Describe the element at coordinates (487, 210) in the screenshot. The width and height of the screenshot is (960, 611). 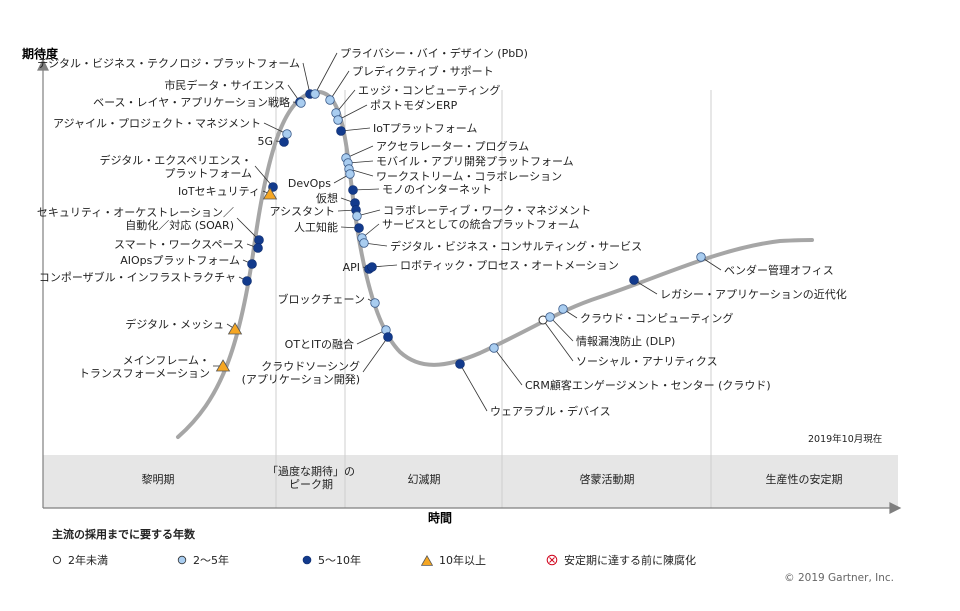
I see `data-point-label: コラボレーティブ・ワーク・マネジメント` at that location.